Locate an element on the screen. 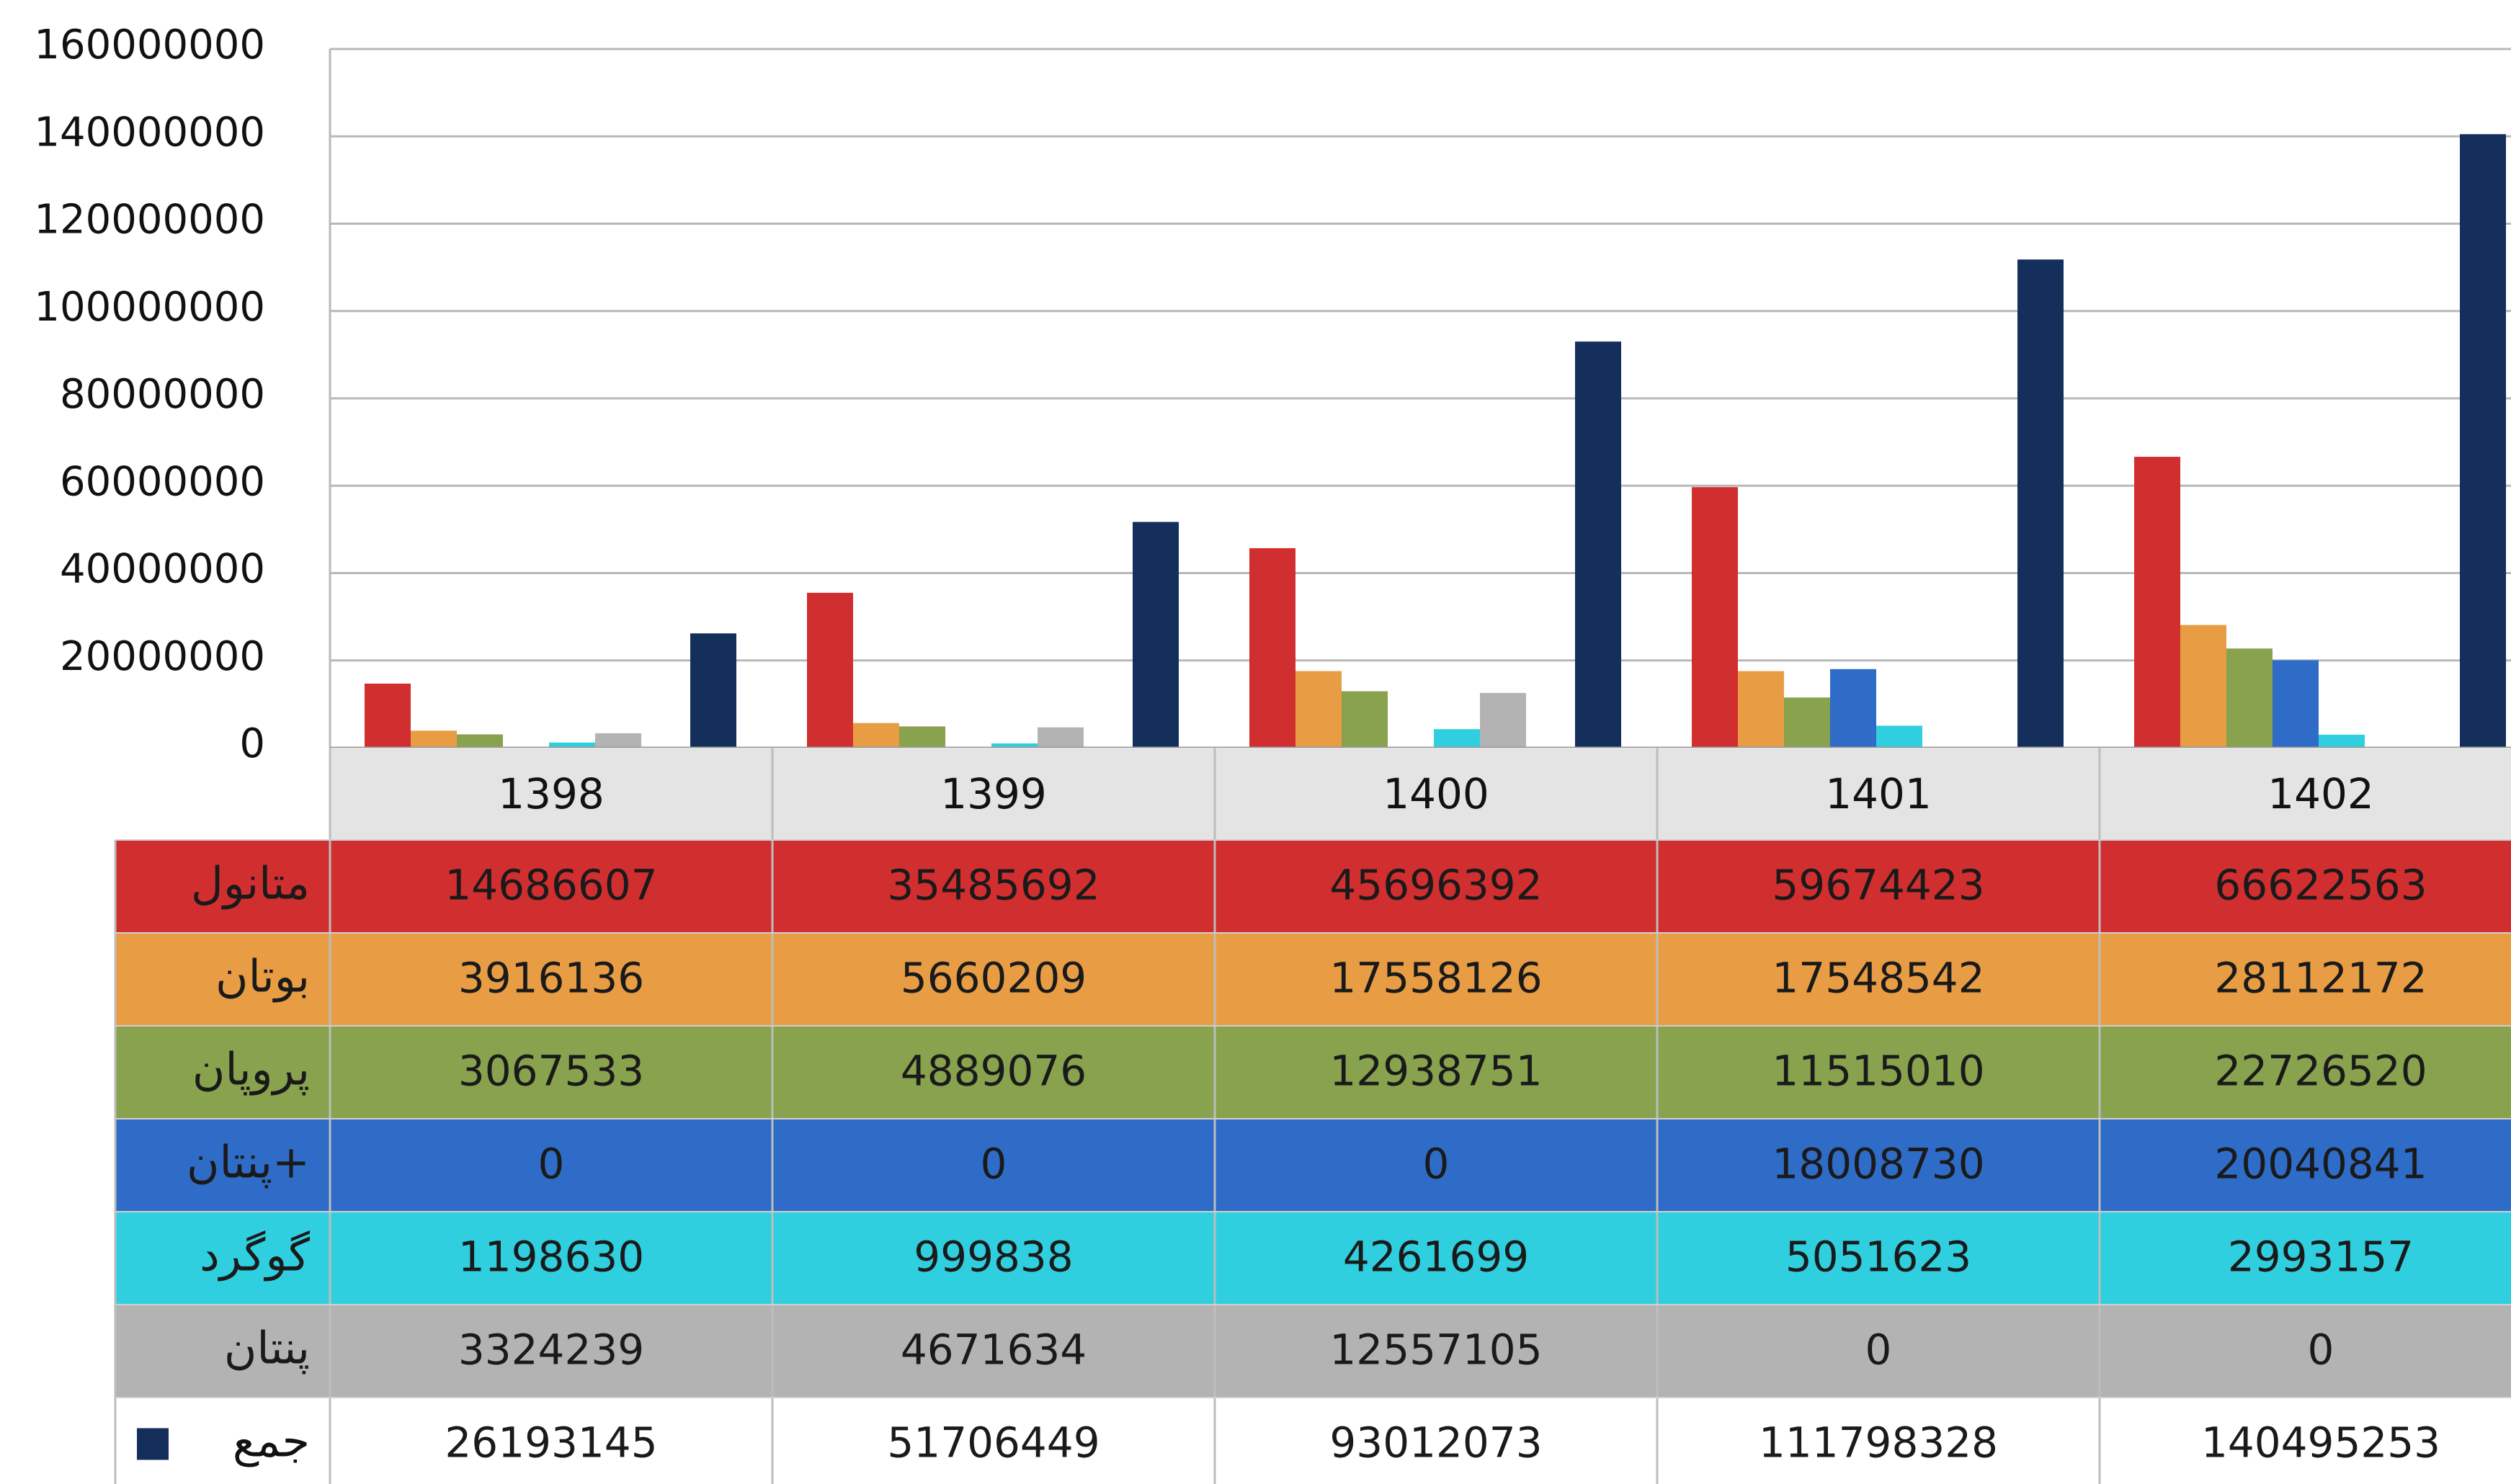  data-label: 3067533 is located at coordinates (551, 1071).